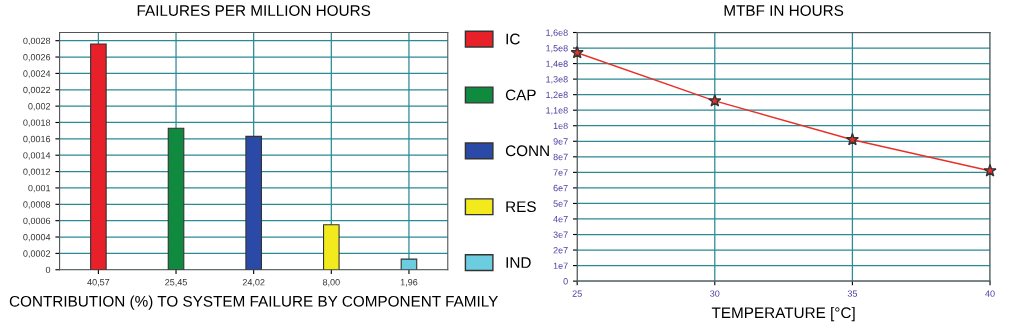 This screenshot has width=1027, height=325. I want to click on legend-label: CAP, so click(520, 95).